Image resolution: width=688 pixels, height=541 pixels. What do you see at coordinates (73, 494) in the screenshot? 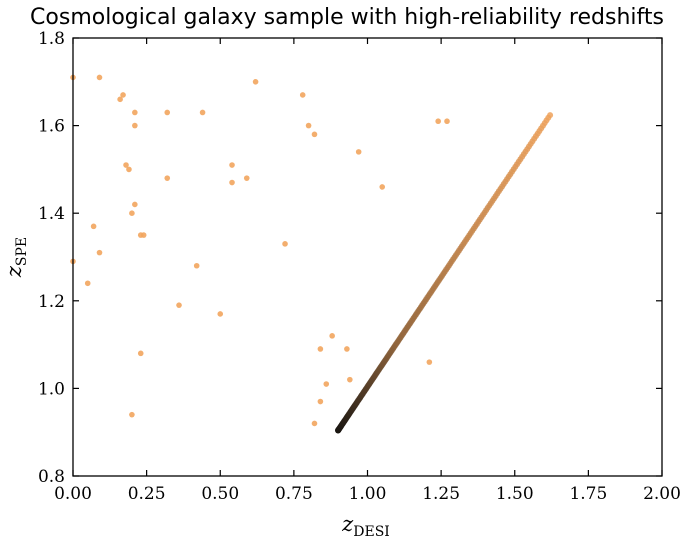
I see `x-tick-label: 0.00` at bounding box center [73, 494].